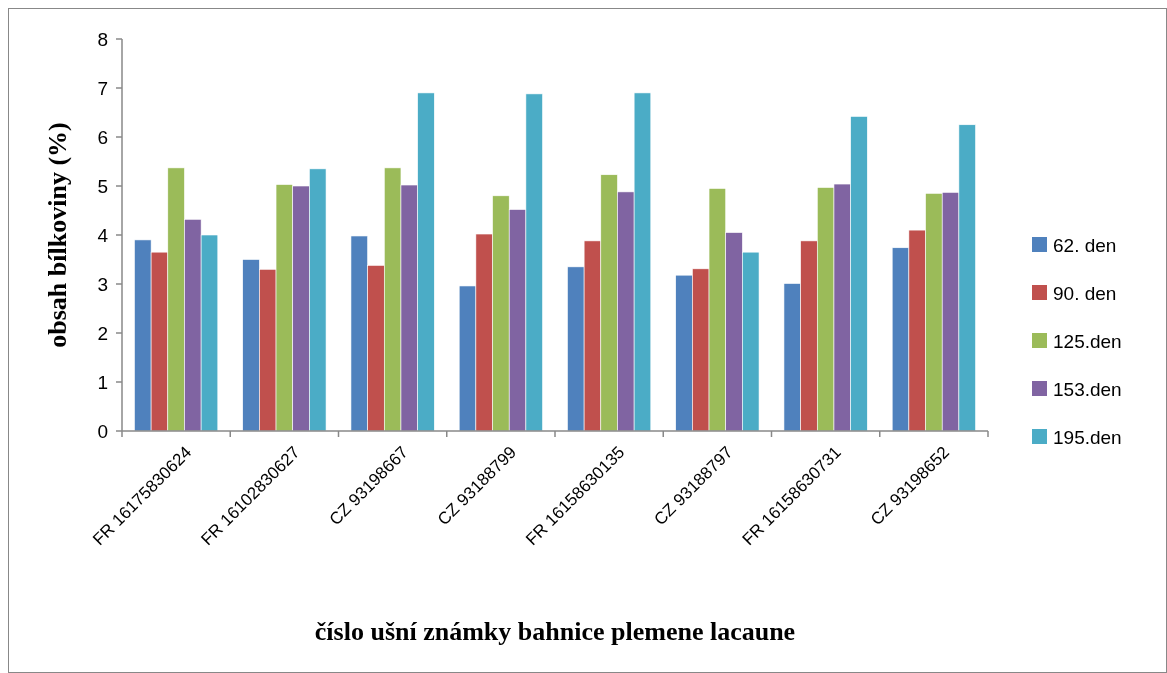 Image resolution: width=1167 pixels, height=673 pixels. I want to click on legend-label: 90. den, so click(1085, 293).